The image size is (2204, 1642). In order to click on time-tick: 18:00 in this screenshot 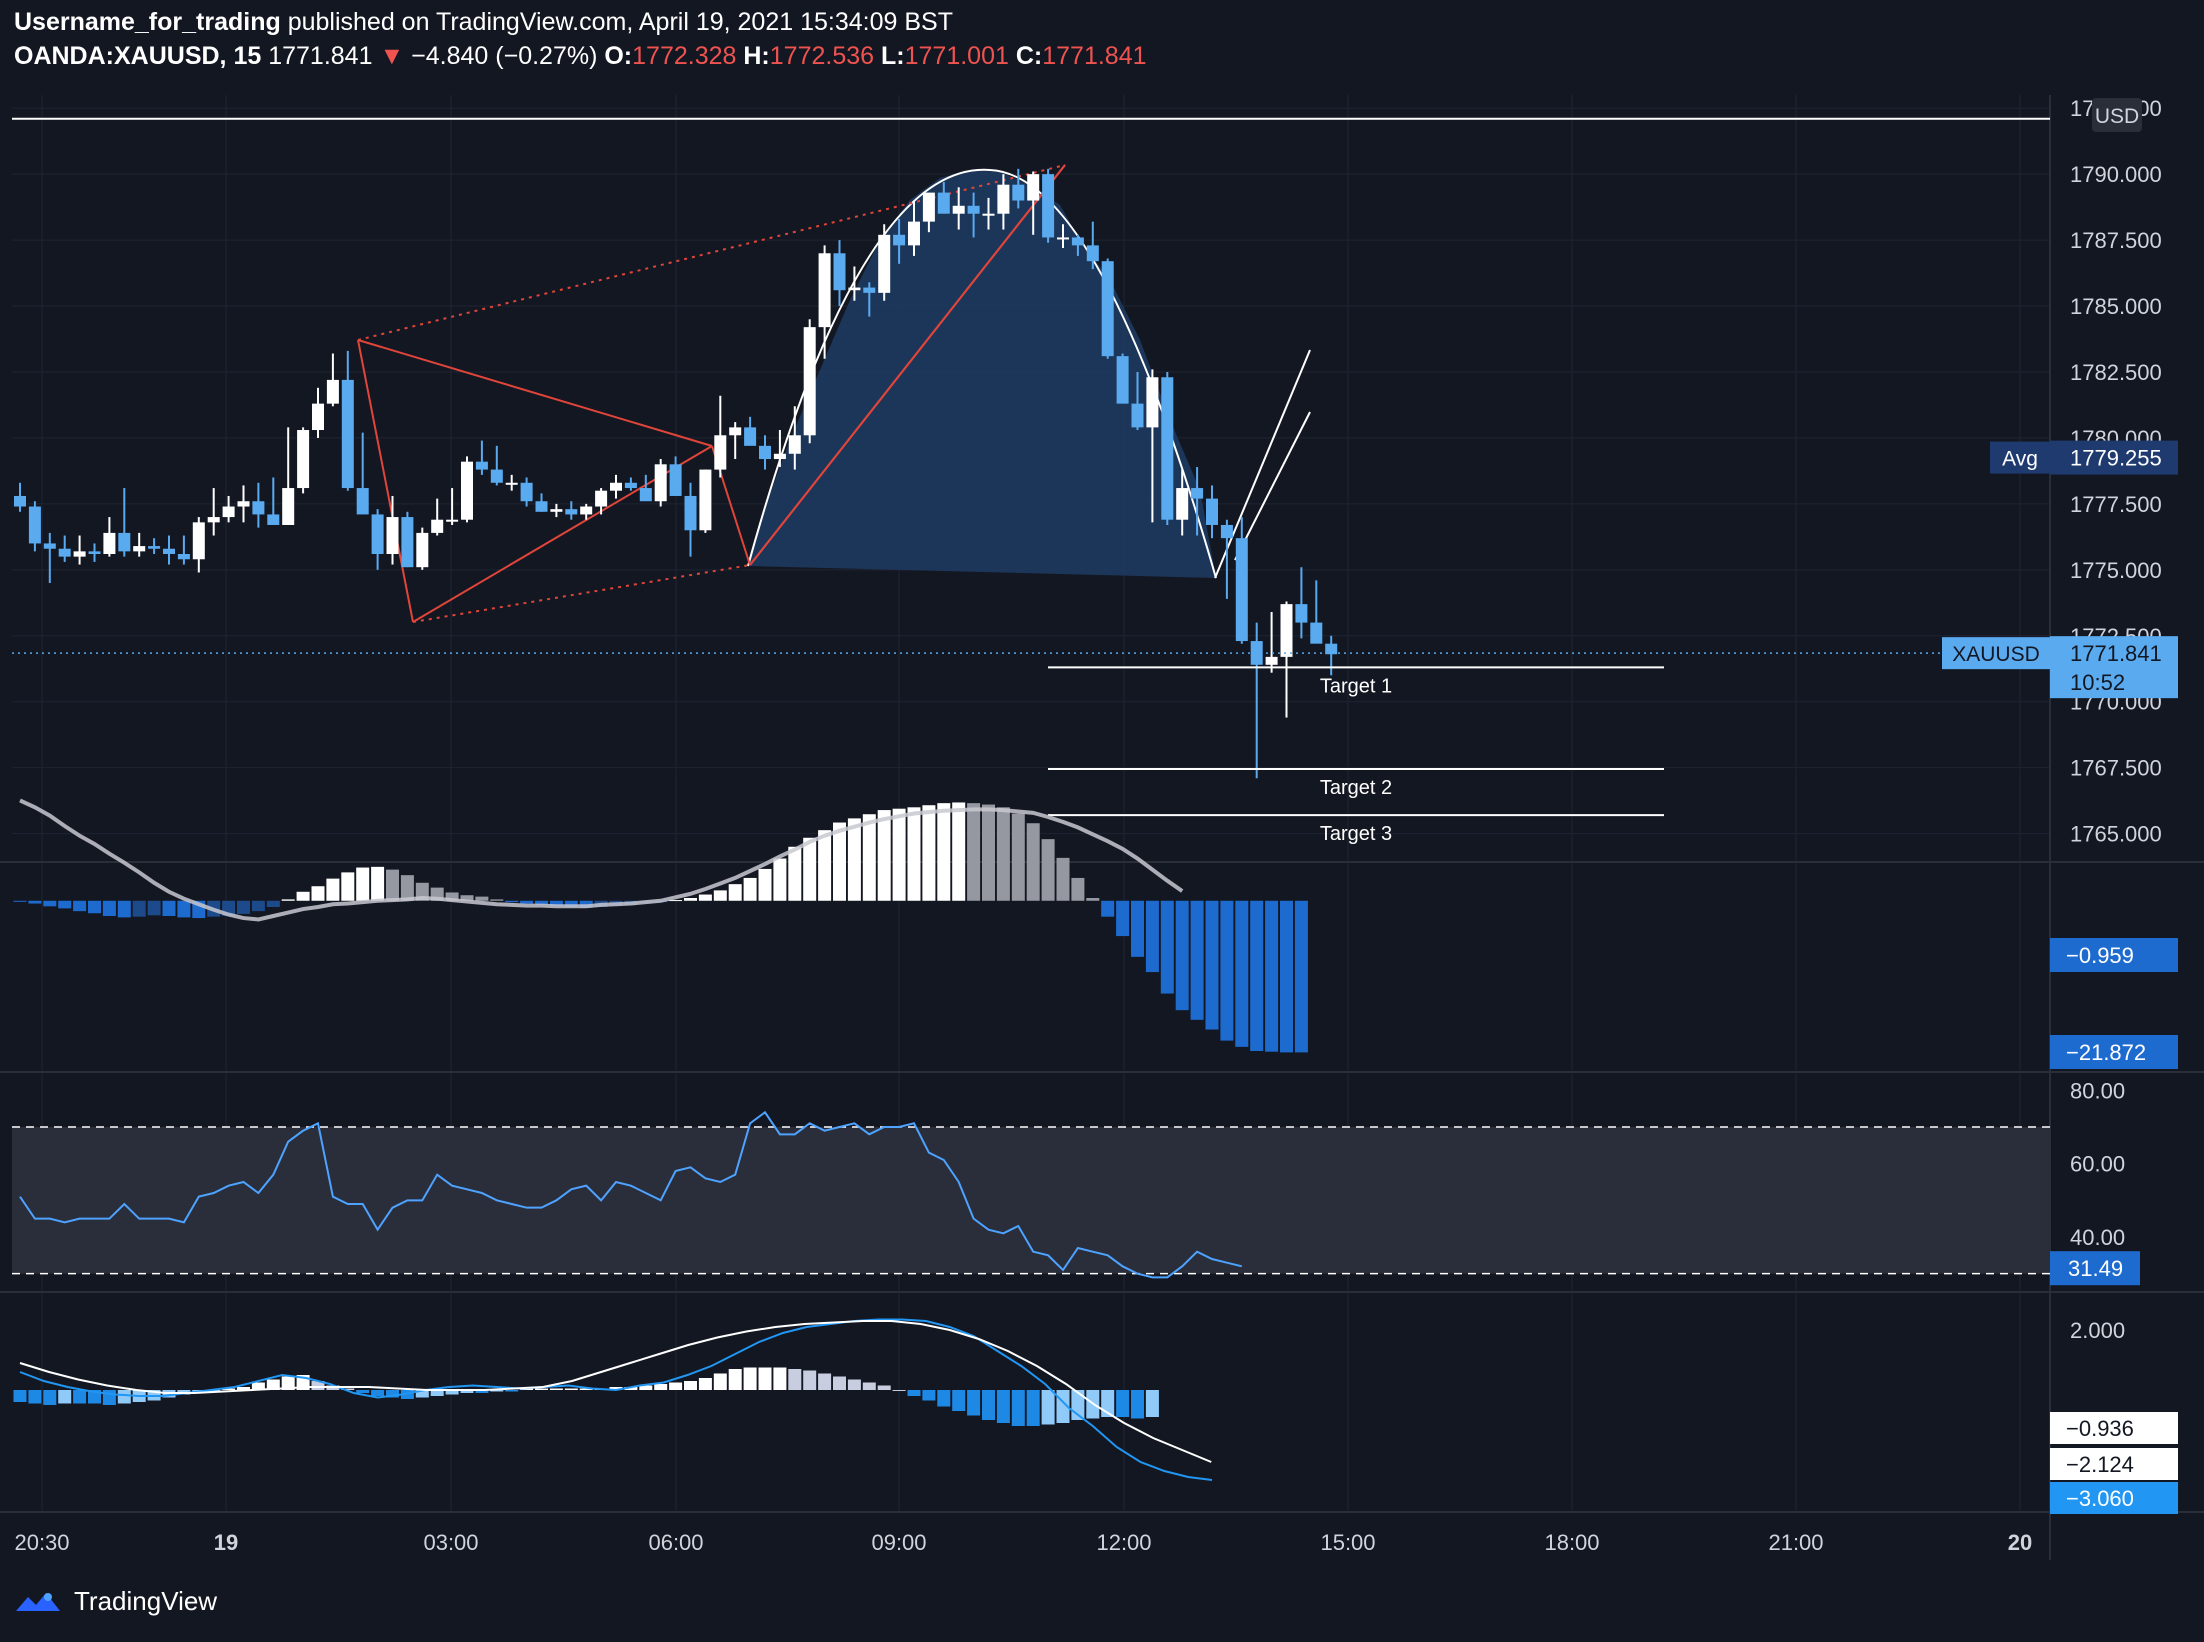, I will do `click(1571, 1542)`.